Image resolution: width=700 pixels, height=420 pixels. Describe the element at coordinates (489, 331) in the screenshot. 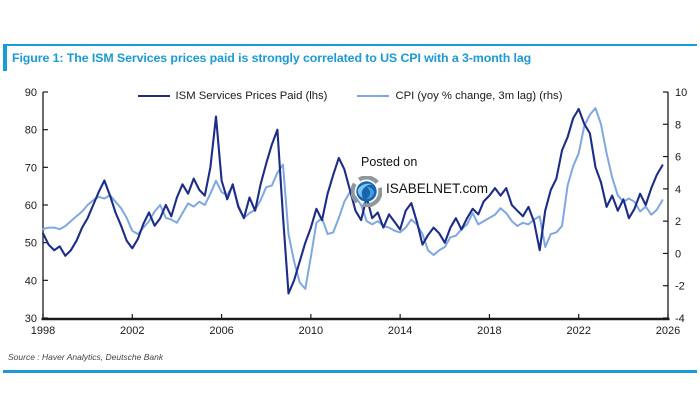

I see `x-axis-tick-label: 2018` at that location.